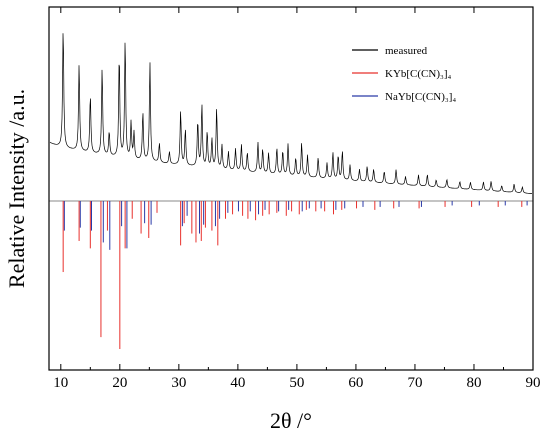 This screenshot has width=550, height=444. What do you see at coordinates (16, 188) in the screenshot?
I see `y-axis-title: Relative Intensity /a.u.` at bounding box center [16, 188].